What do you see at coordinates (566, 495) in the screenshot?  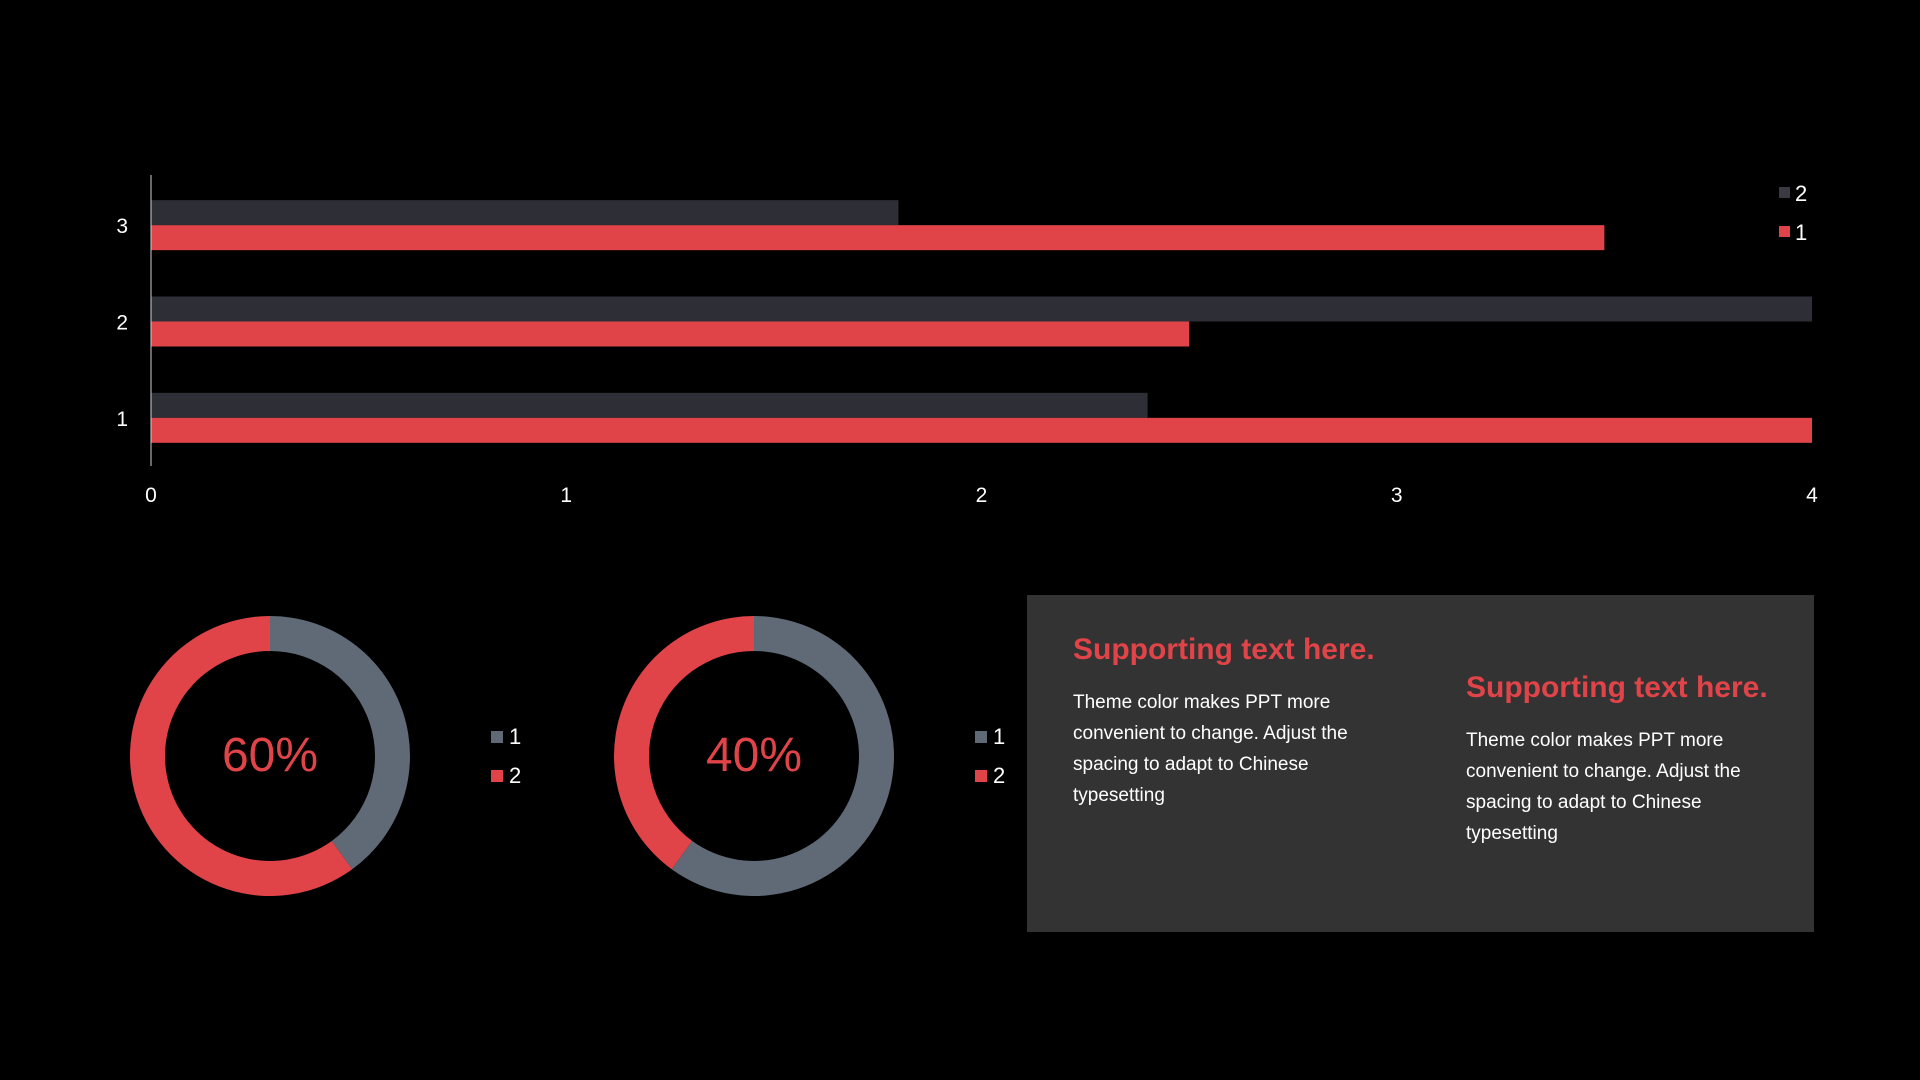 I see `x-tick-label: 1` at bounding box center [566, 495].